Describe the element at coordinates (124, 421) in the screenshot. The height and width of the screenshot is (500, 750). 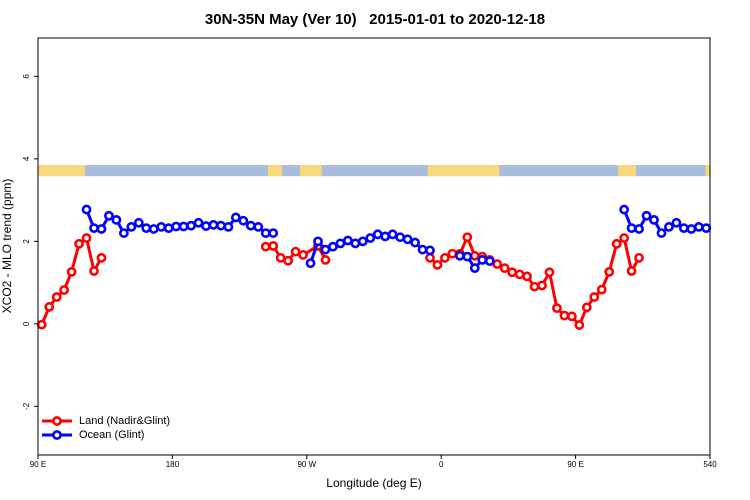
I see `legend-label: Land (Nadir&Glint)` at that location.